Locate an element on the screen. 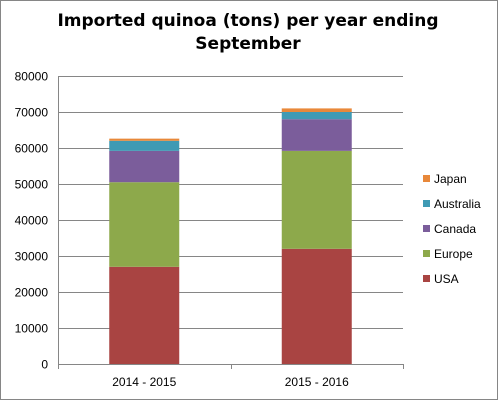  legend-label-australia: Australia is located at coordinates (457, 204).